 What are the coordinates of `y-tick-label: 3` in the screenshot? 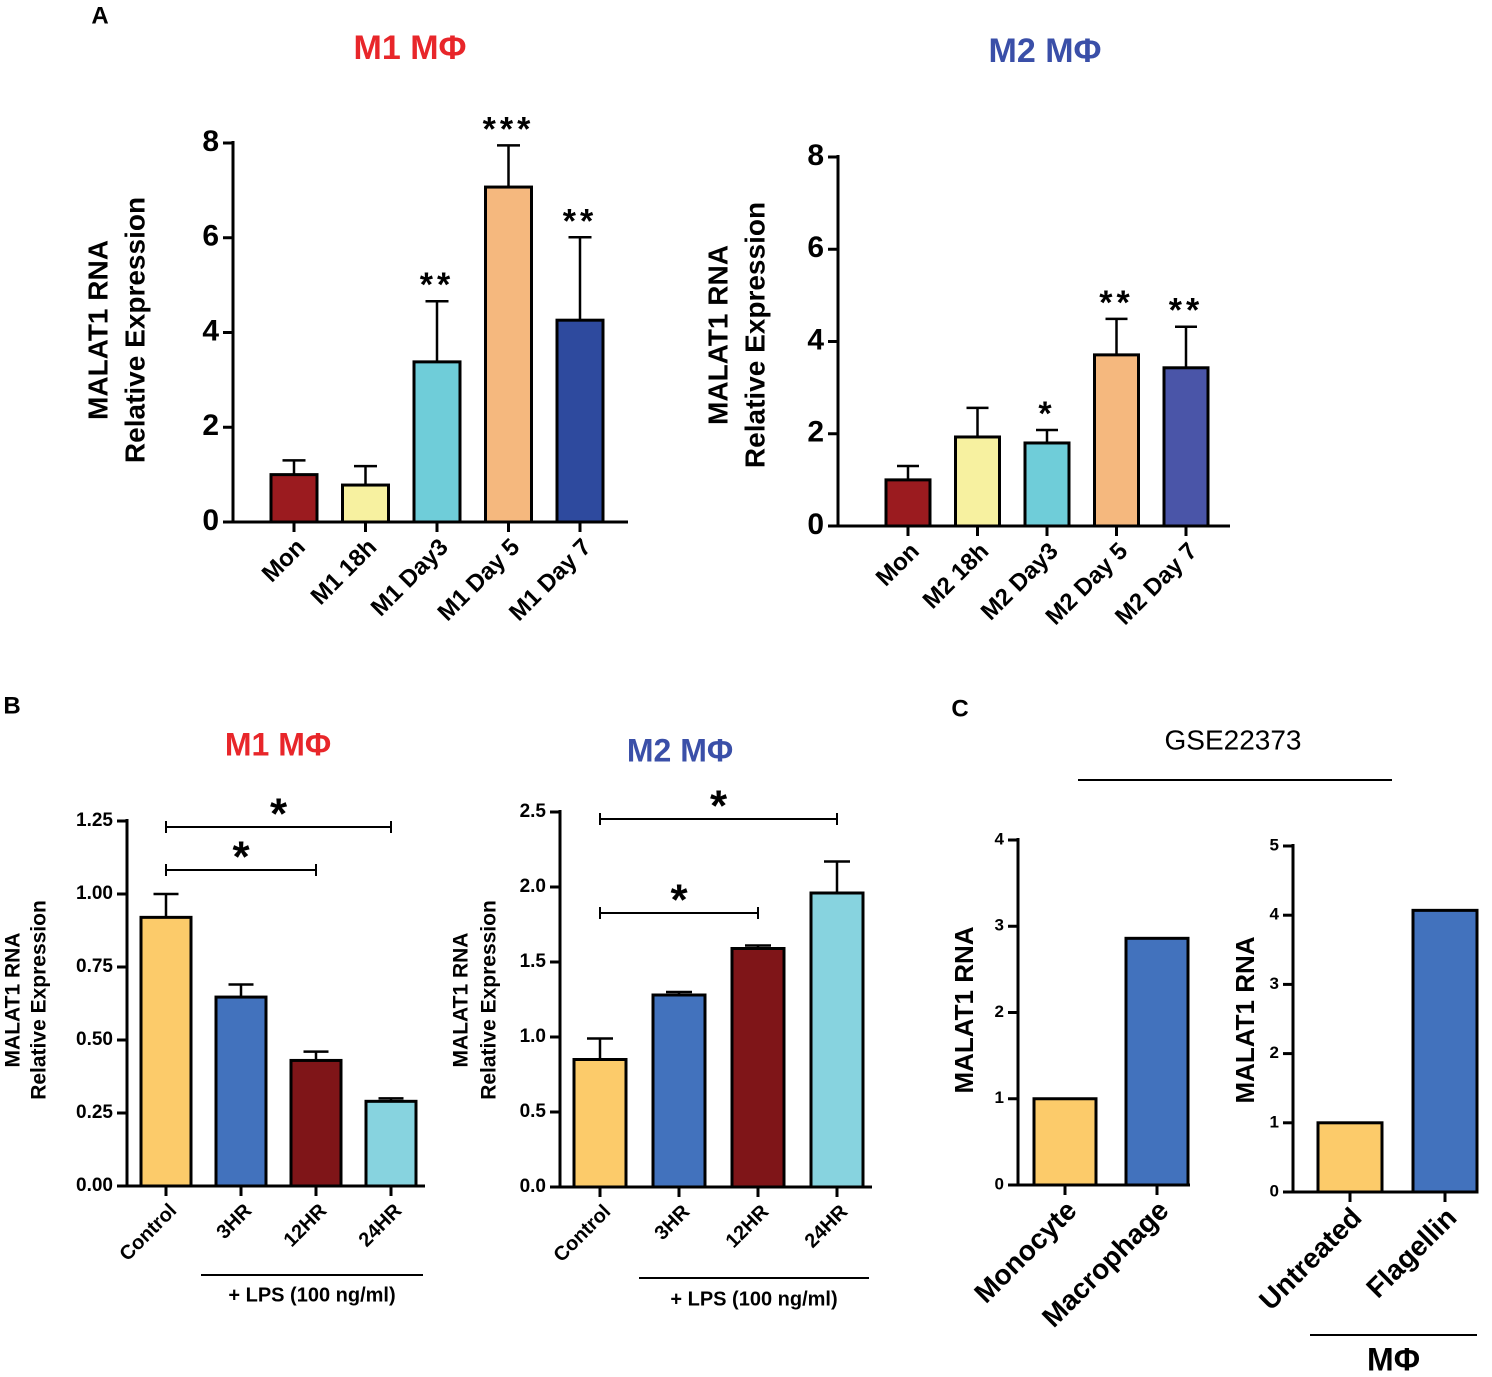 It's located at (1274, 983).